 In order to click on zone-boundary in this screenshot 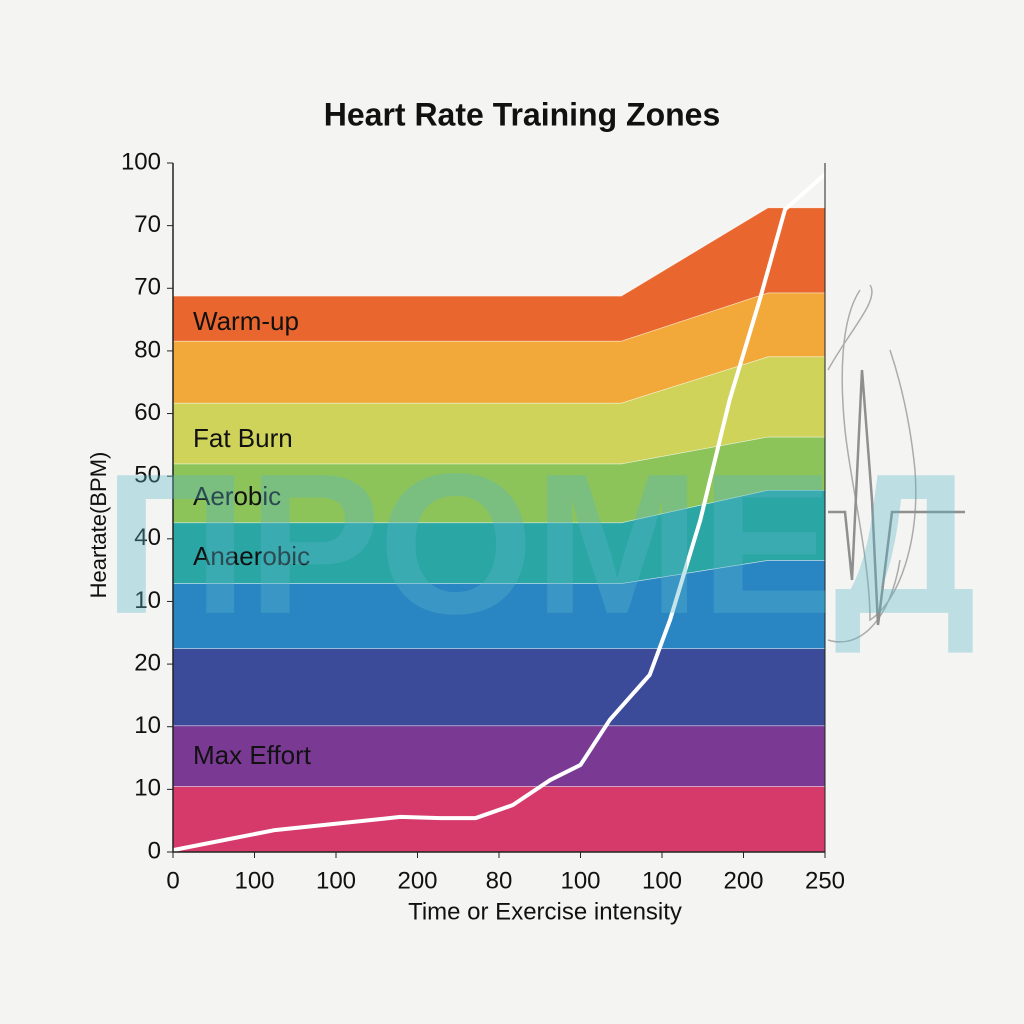, I will do `click(499, 251)`.